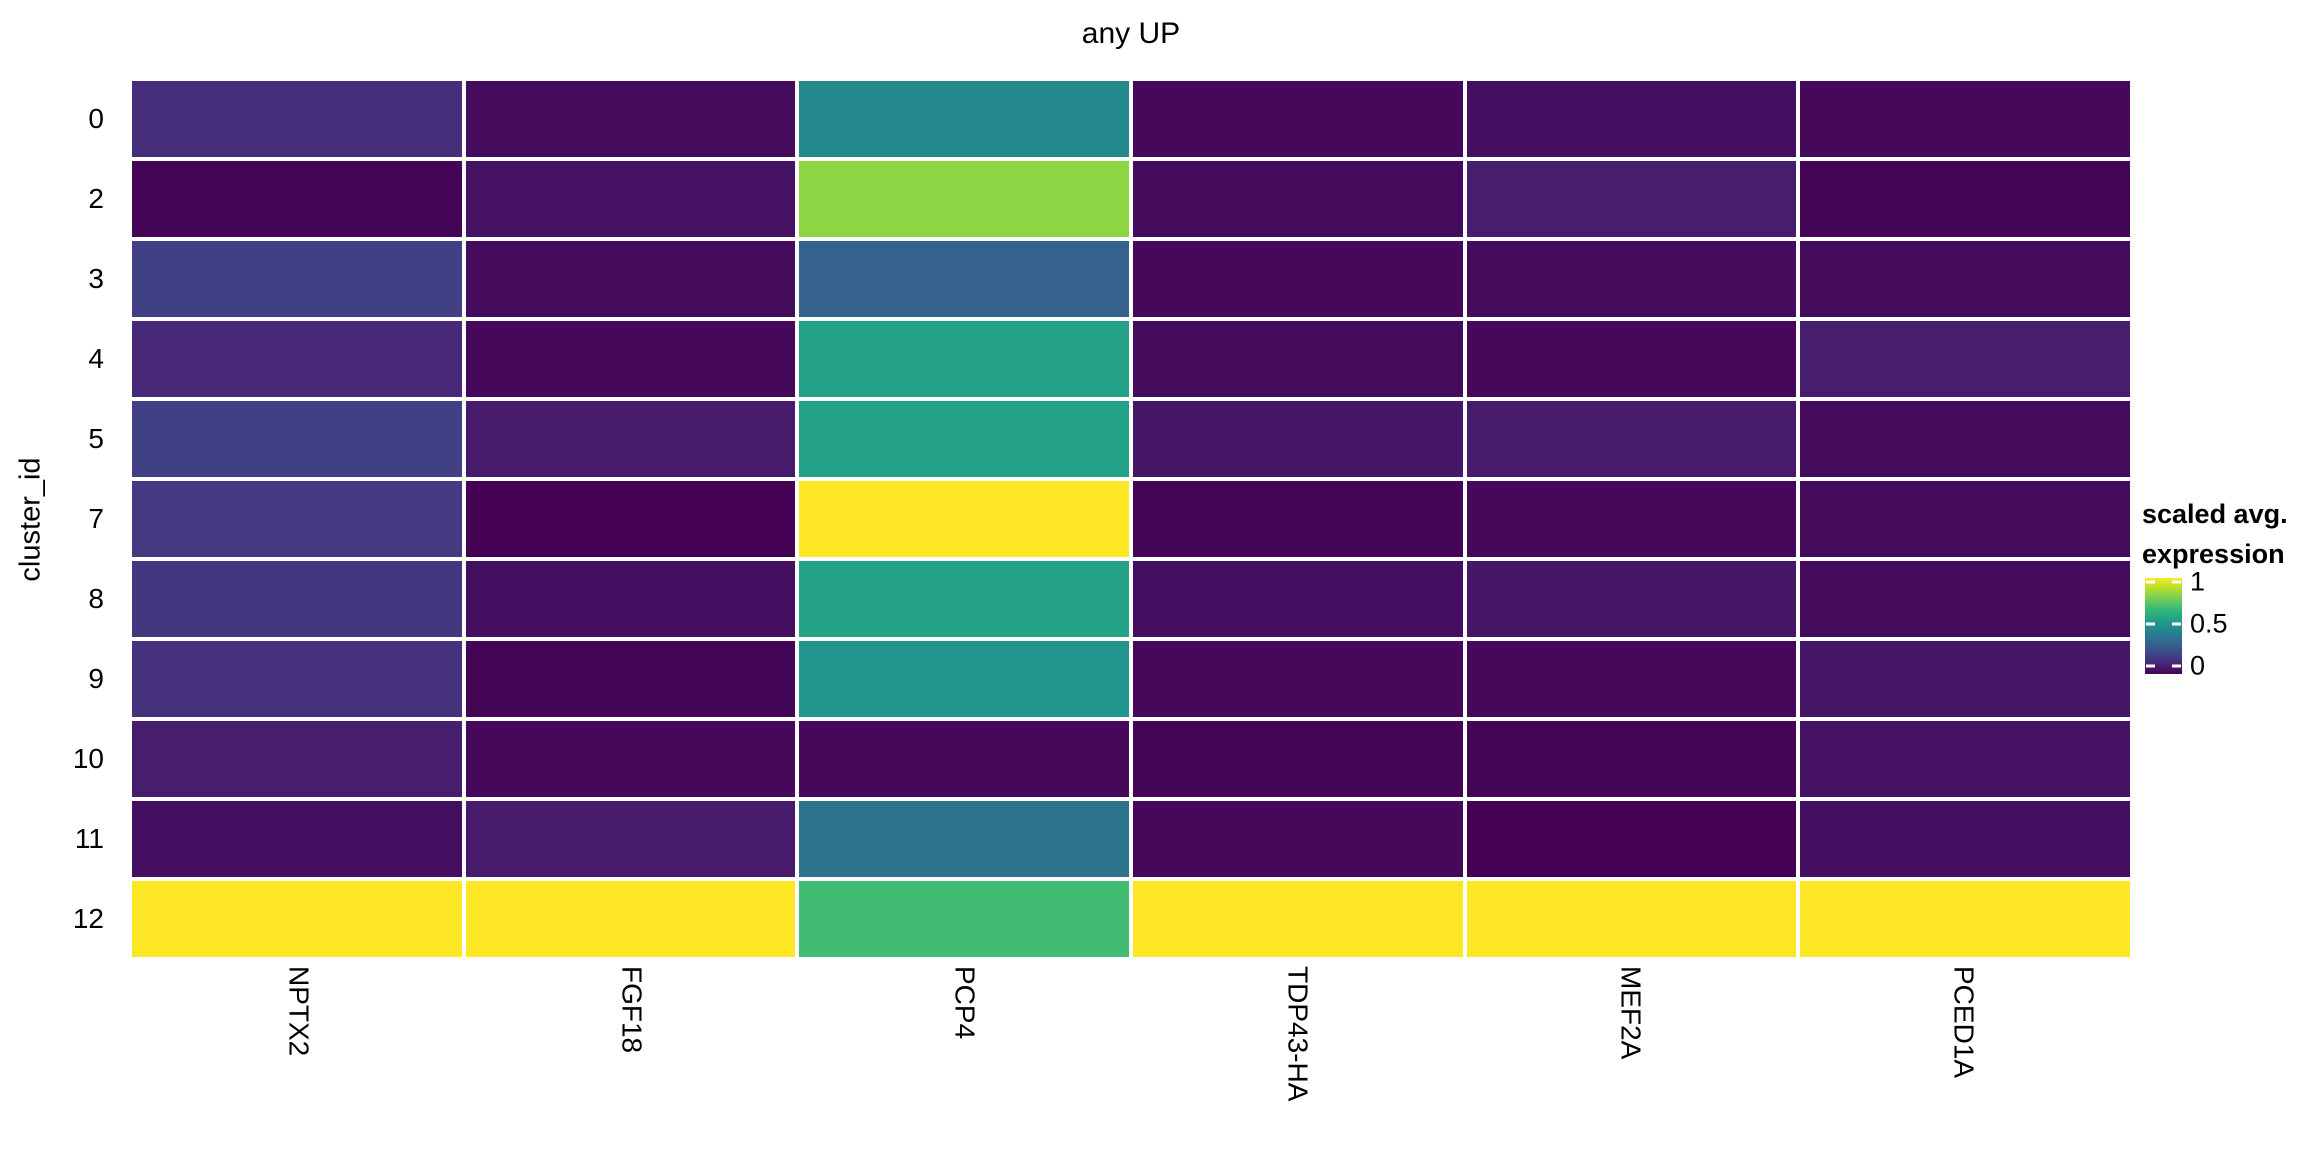 The image size is (2304, 1152). Describe the element at coordinates (1964, 1022) in the screenshot. I see `x-tick-label-text: PCED1A` at that location.